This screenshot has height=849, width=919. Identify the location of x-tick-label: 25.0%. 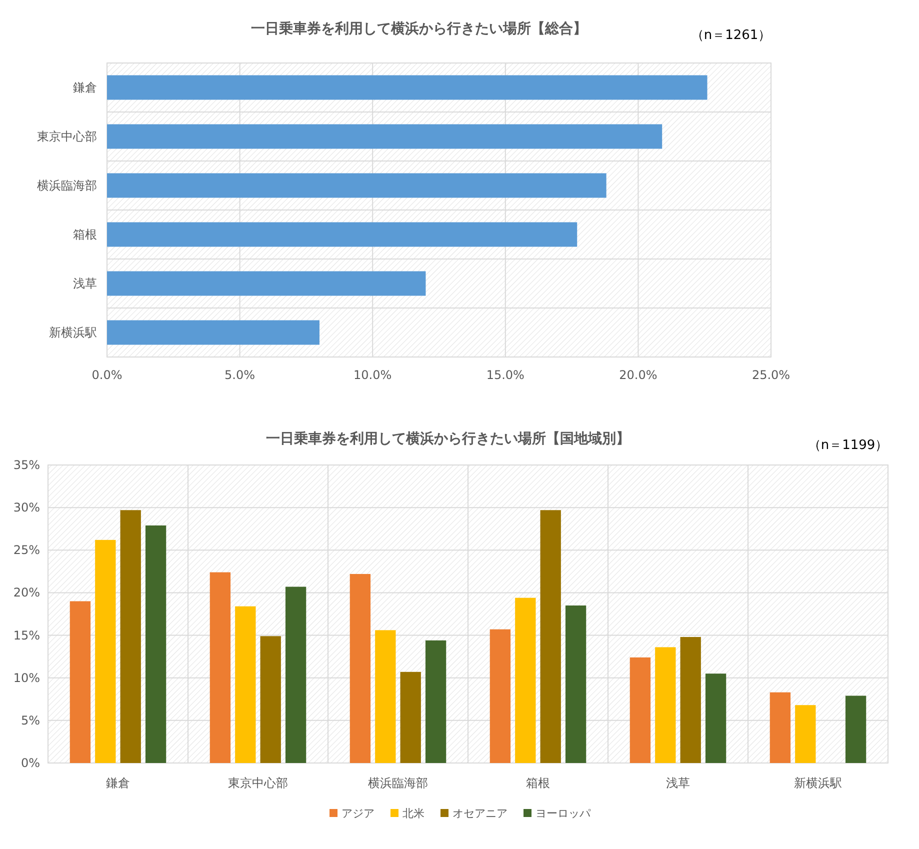
(771, 375).